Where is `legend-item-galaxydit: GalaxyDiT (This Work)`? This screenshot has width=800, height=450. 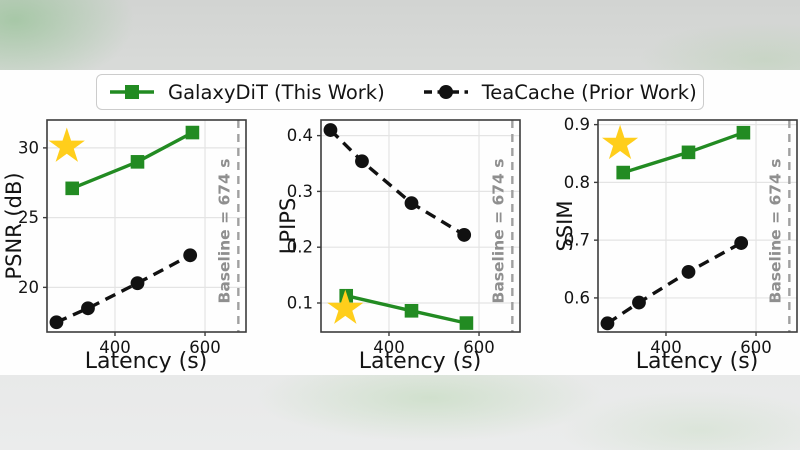 legend-item-galaxydit: GalaxyDiT (This Work) is located at coordinates (247, 92).